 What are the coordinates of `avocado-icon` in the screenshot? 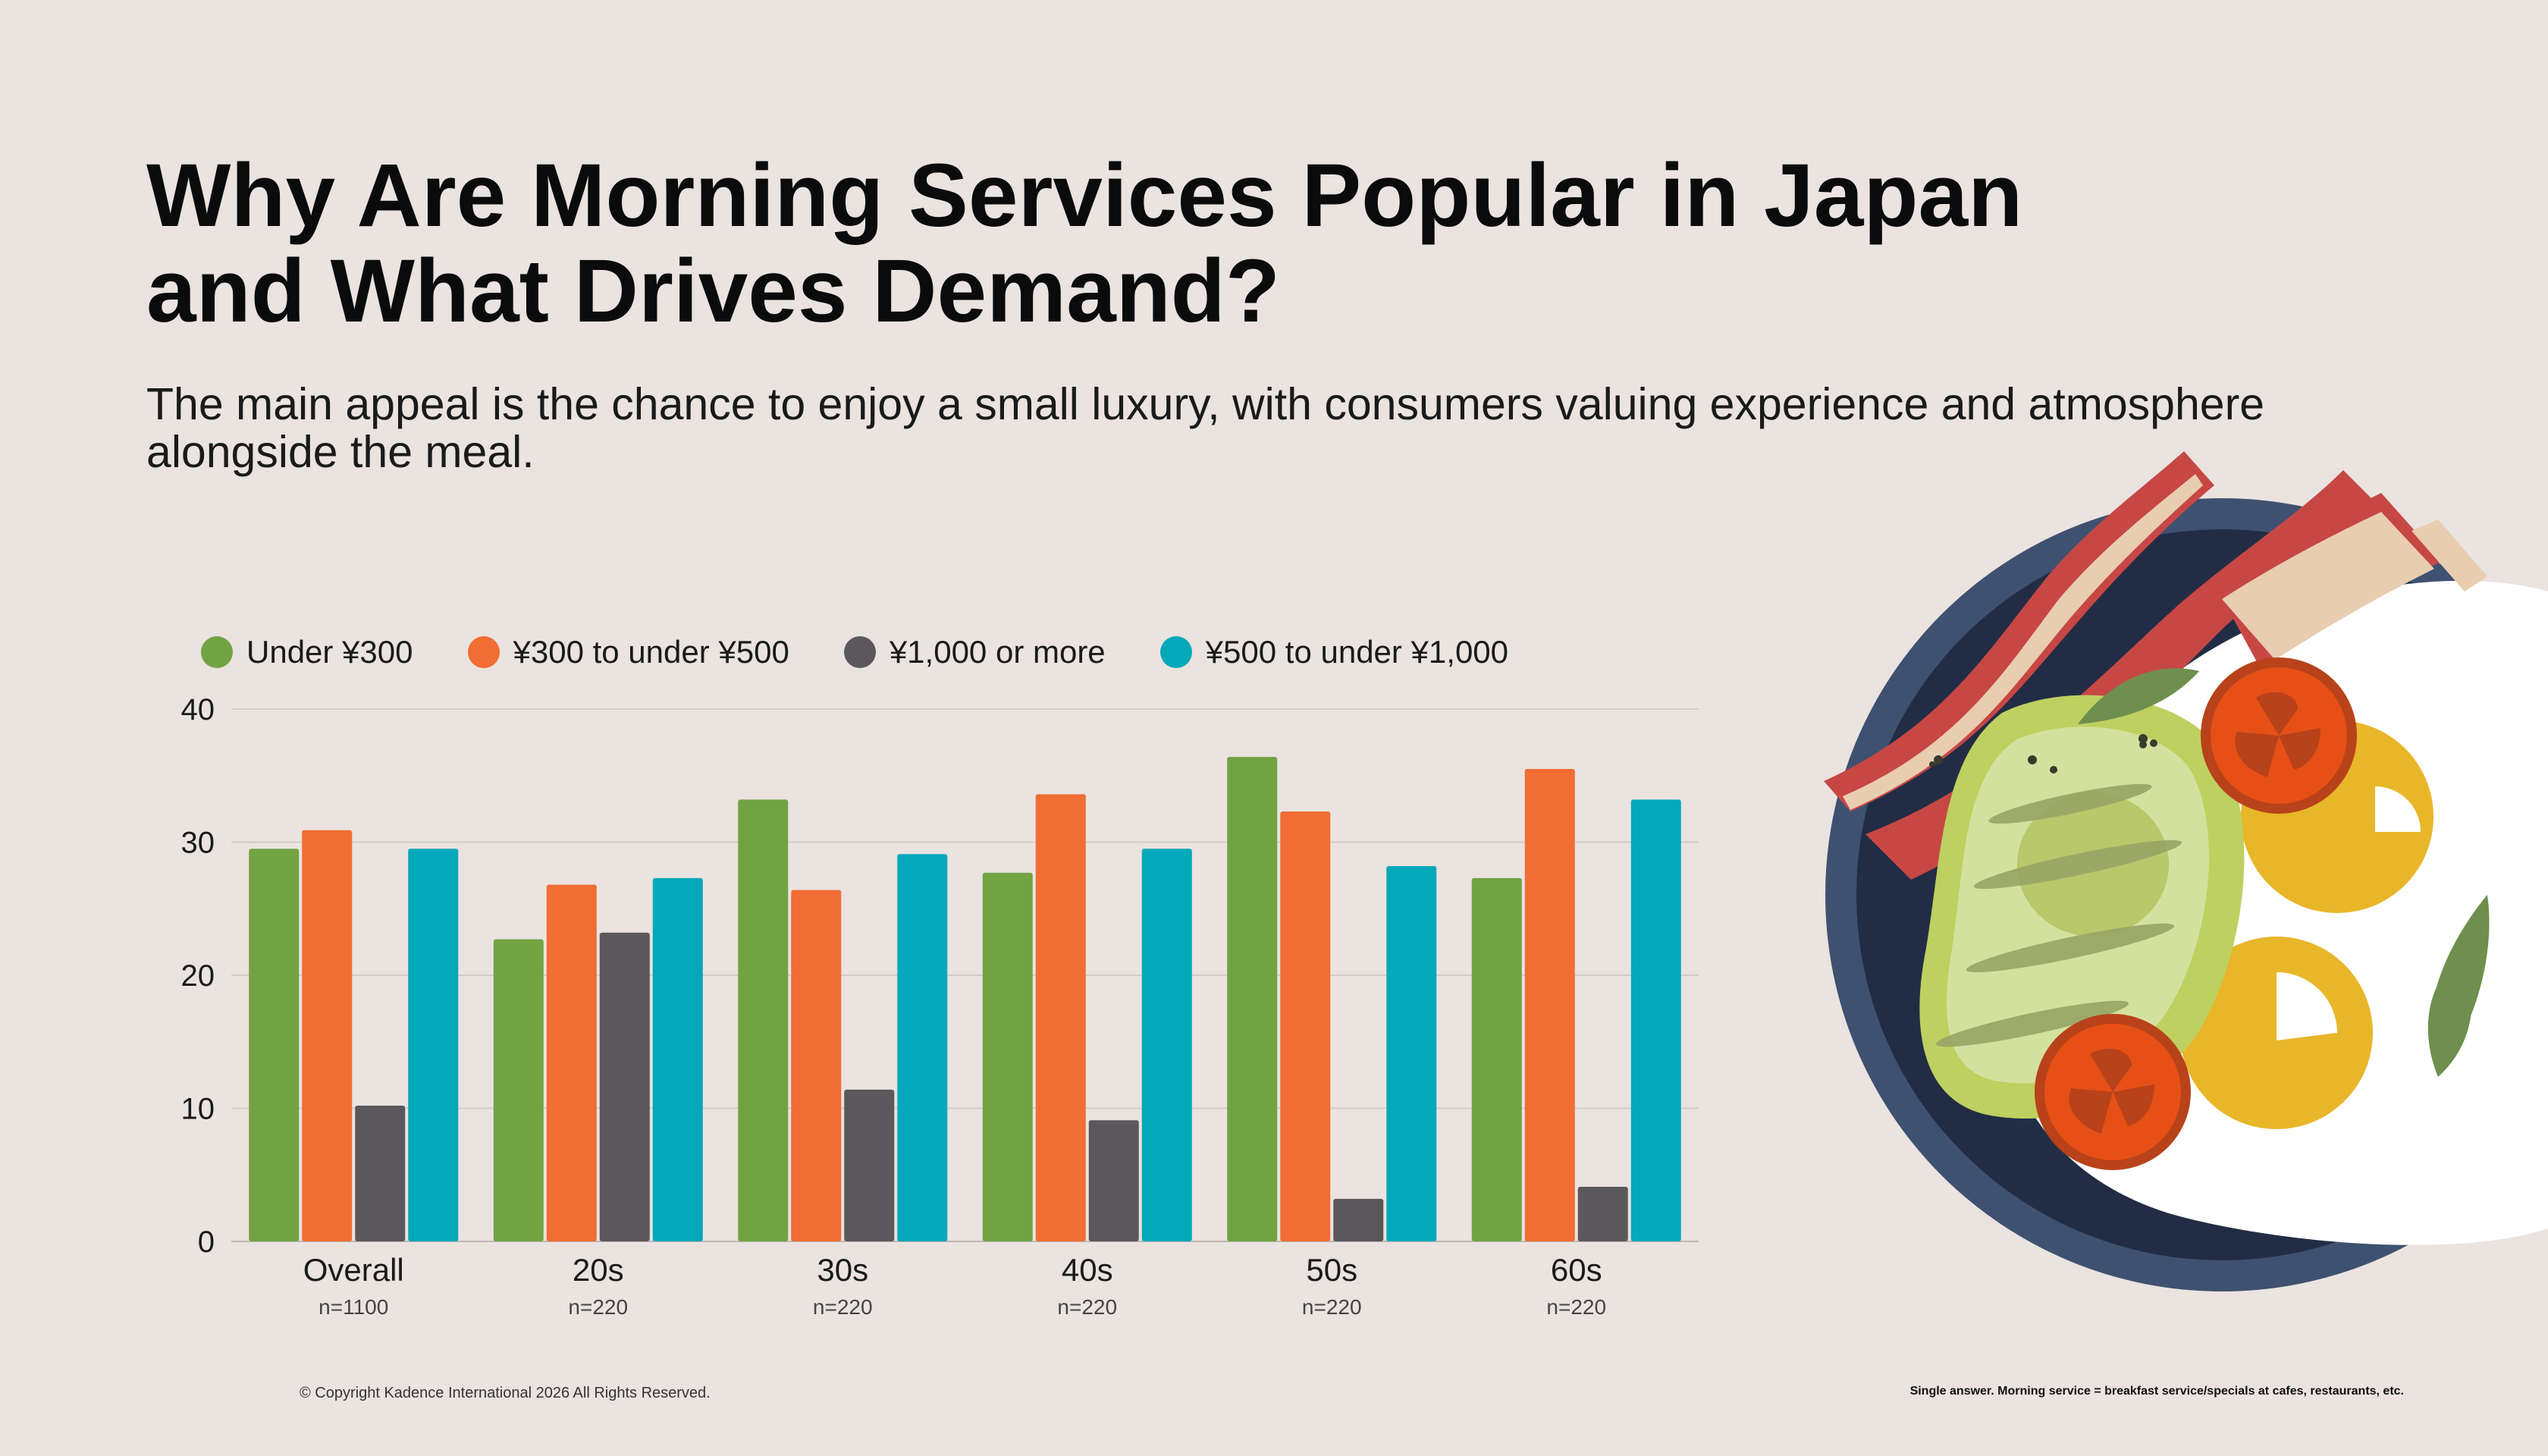 It's located at (2082, 907).